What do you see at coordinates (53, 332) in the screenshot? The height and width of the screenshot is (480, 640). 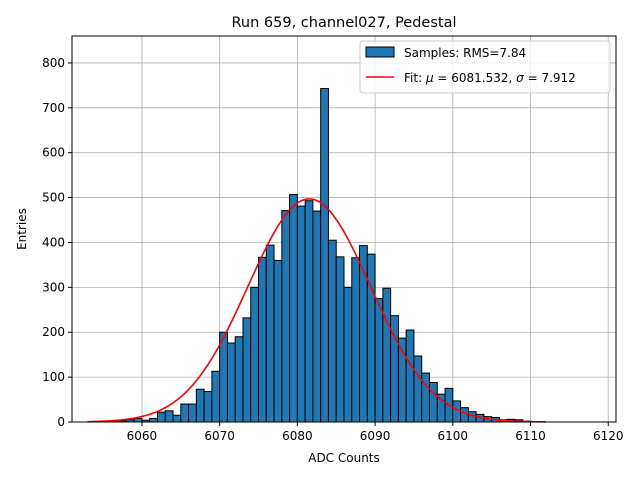 I see `y-tick-label: 200` at bounding box center [53, 332].